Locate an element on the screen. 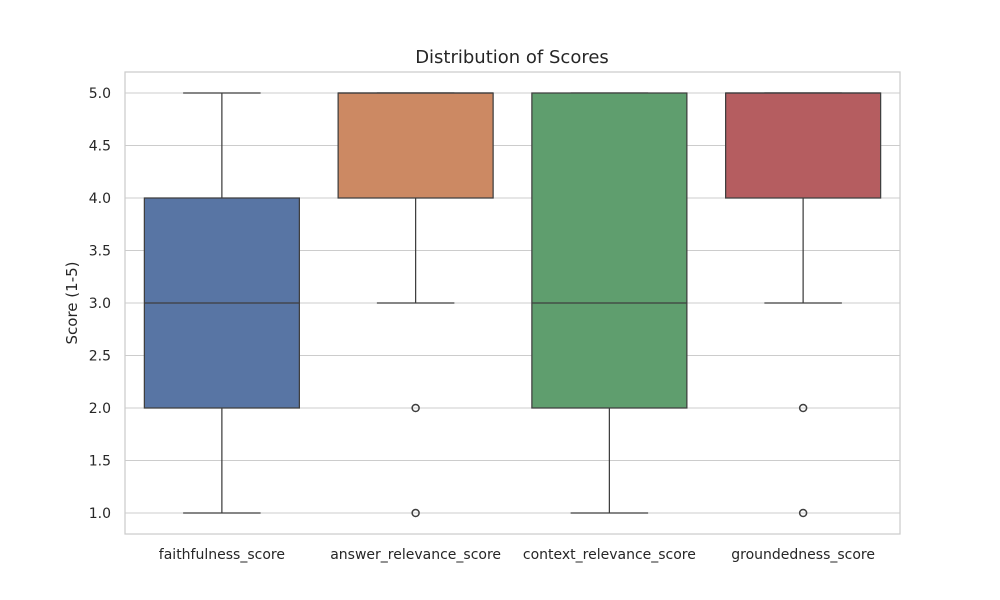  y-tick-label: 4.5 is located at coordinates (100, 147).